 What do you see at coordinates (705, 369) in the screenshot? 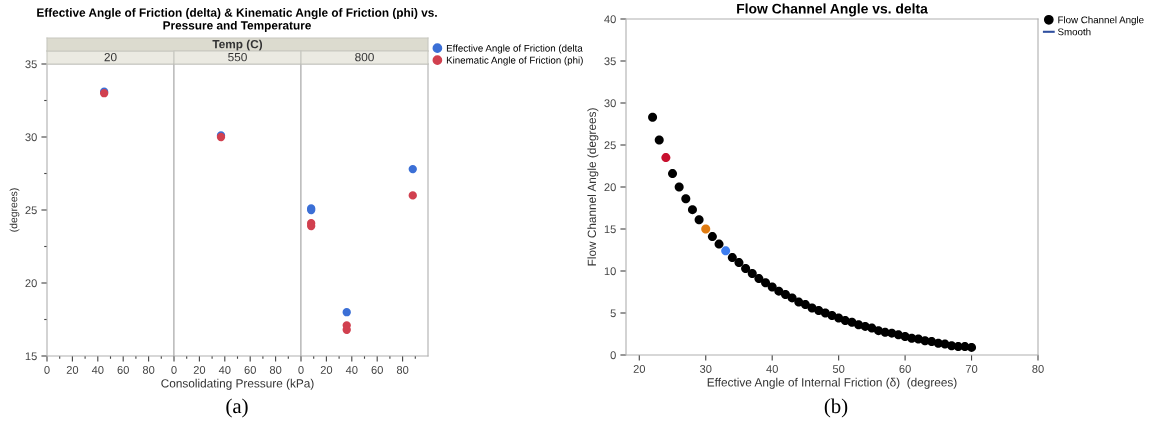
I see `x-tick-label: 30` at bounding box center [705, 369].